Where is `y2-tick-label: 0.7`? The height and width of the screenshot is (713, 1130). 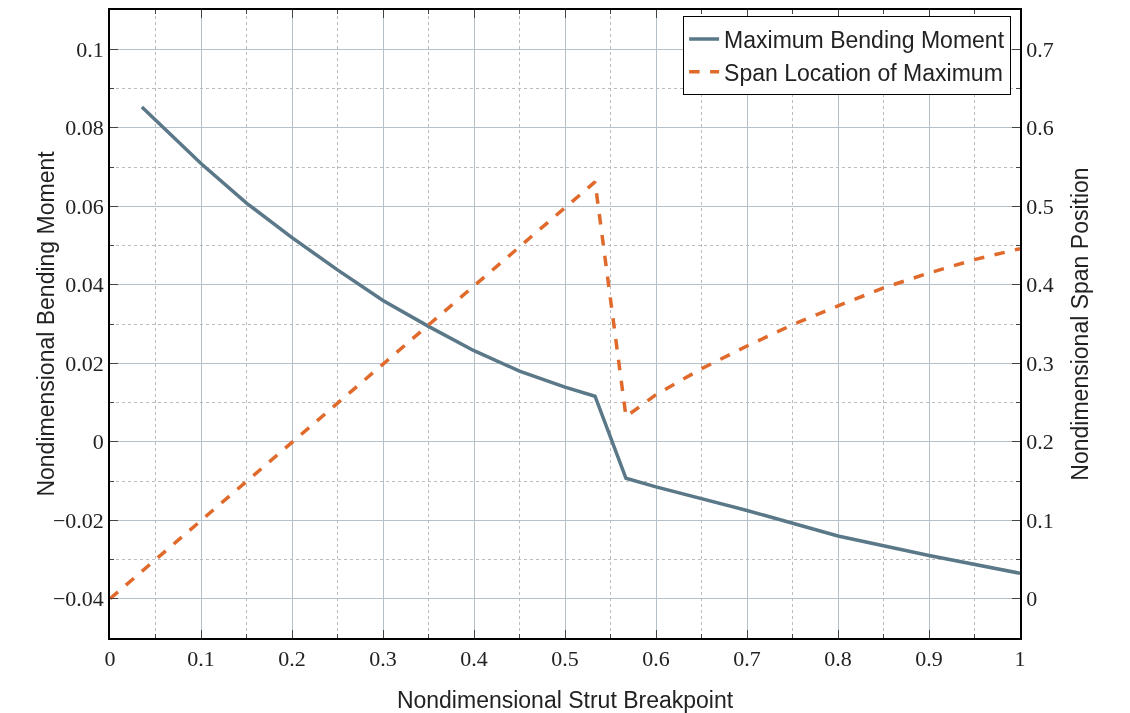 y2-tick-label: 0.7 is located at coordinates (1040, 49).